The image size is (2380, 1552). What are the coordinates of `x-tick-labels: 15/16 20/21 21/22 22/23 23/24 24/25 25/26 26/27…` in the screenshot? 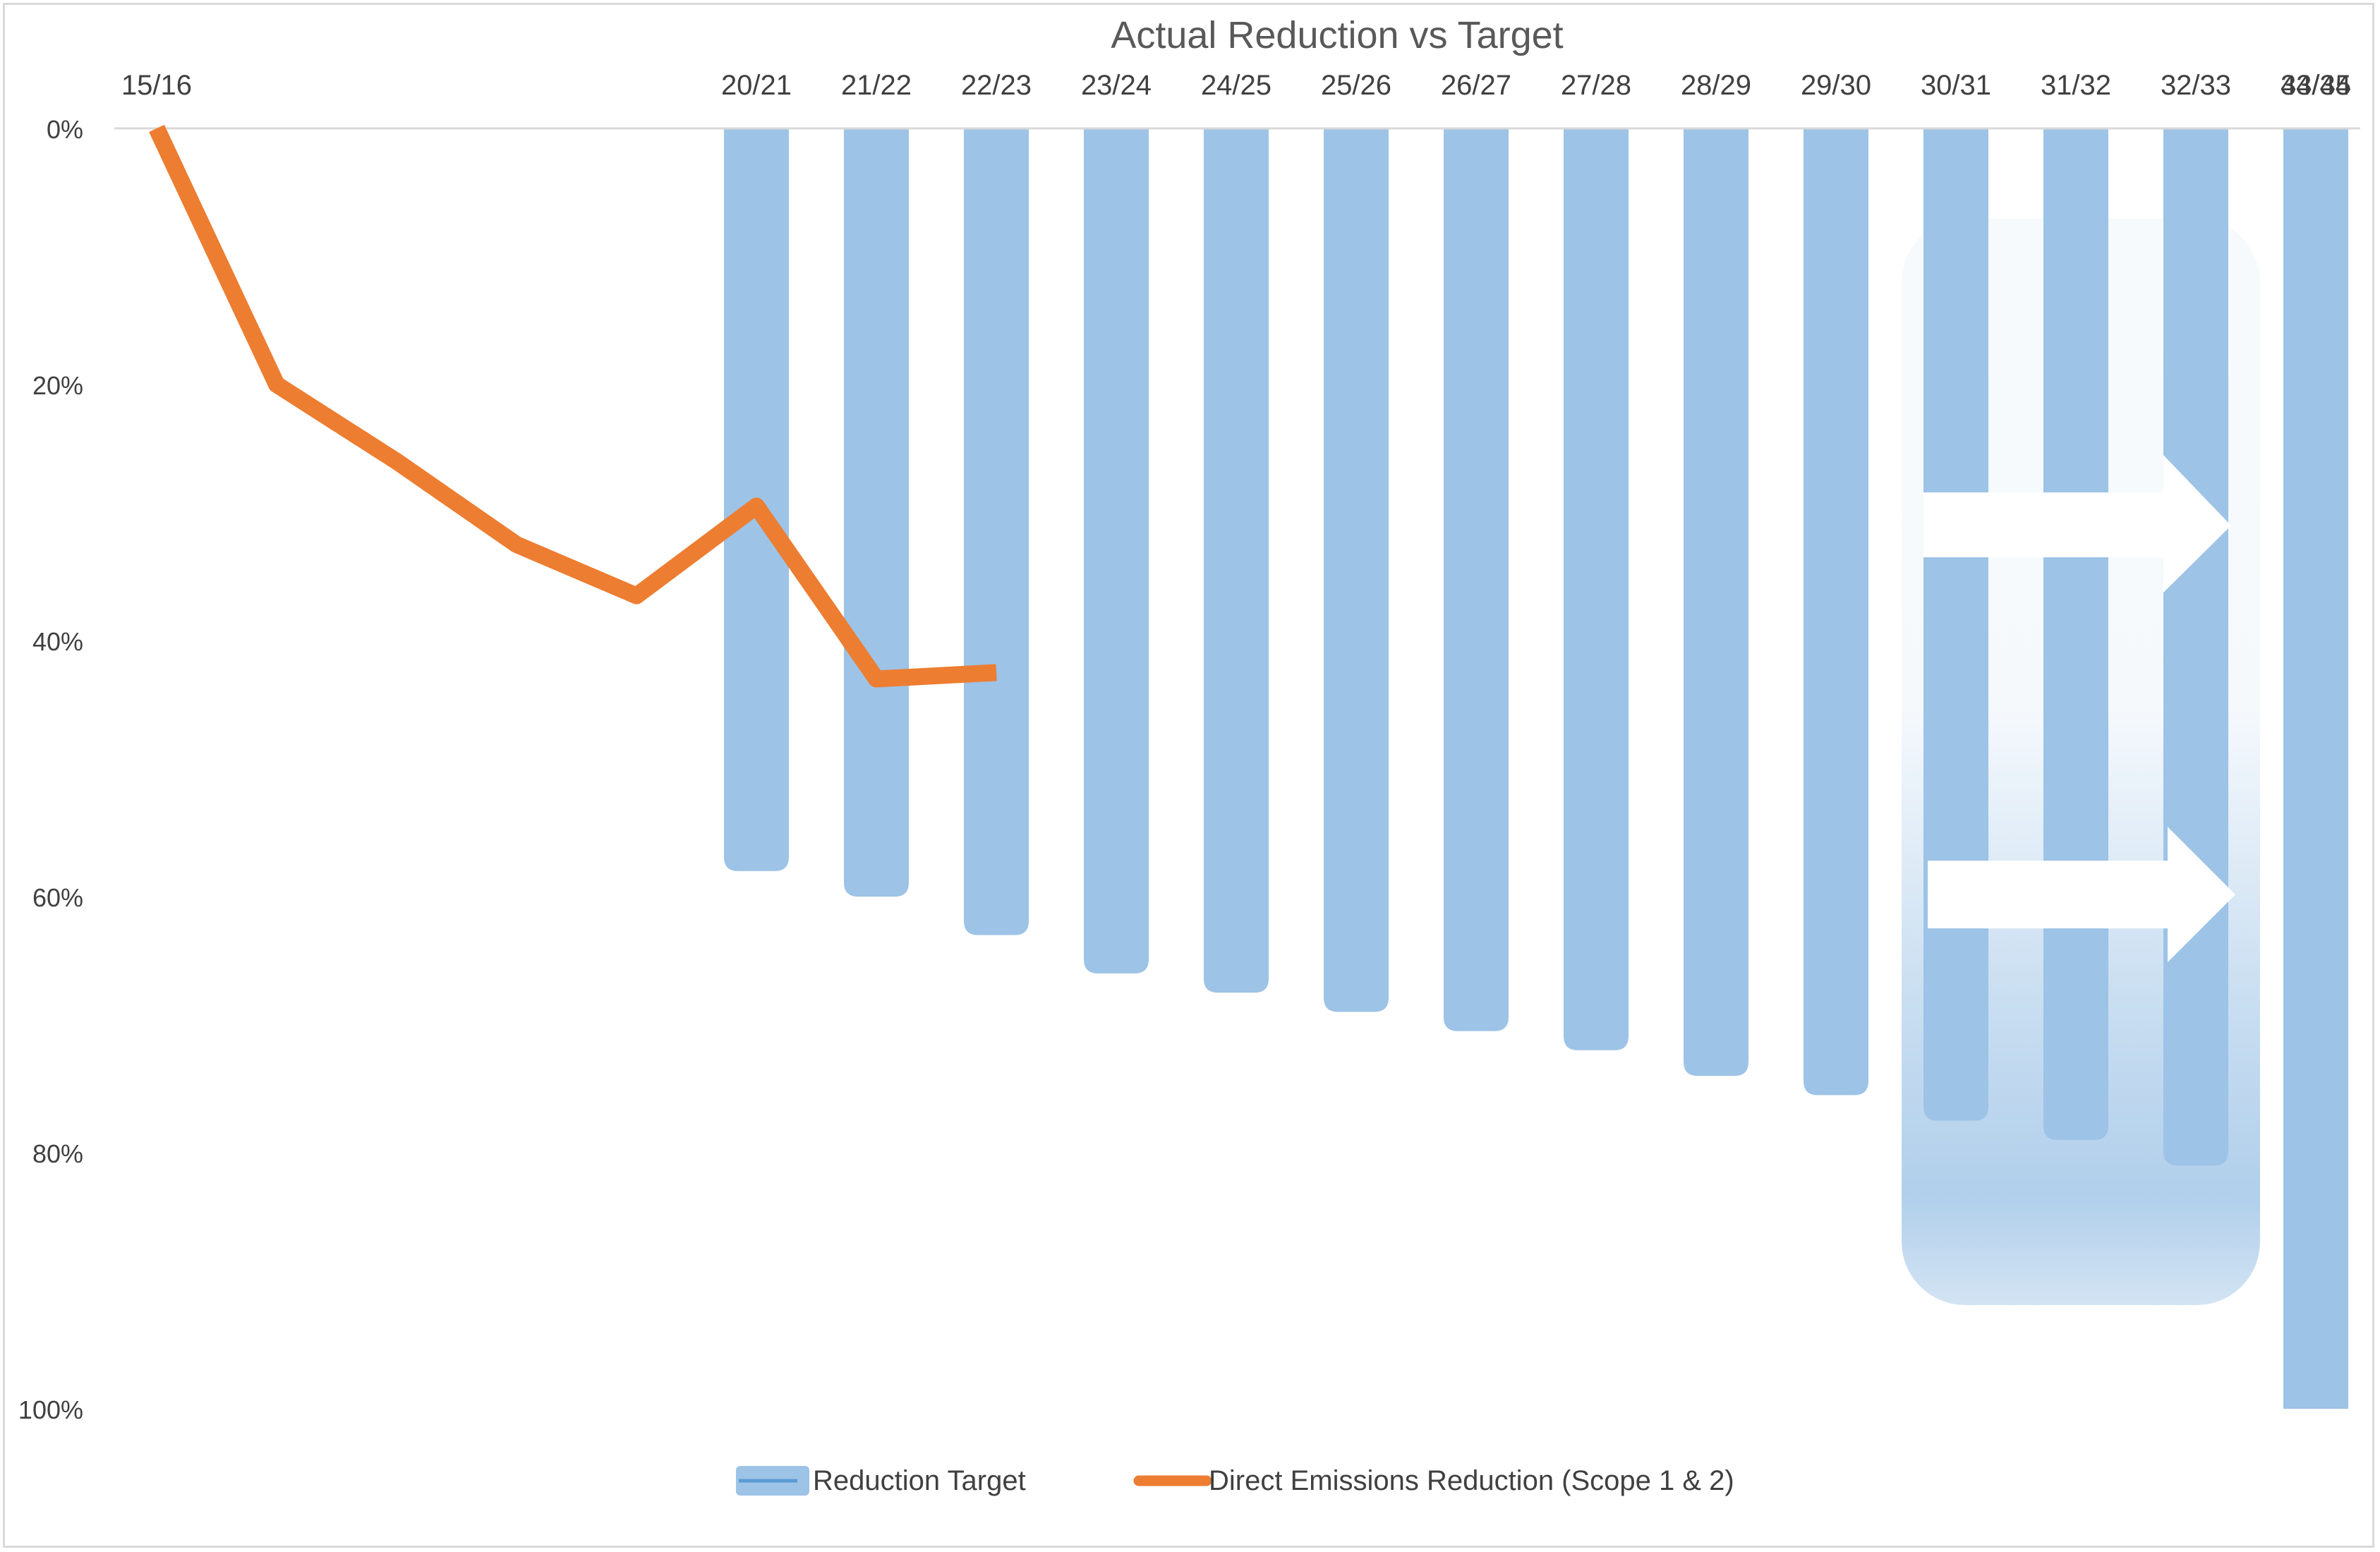 It's located at (1236, 85).